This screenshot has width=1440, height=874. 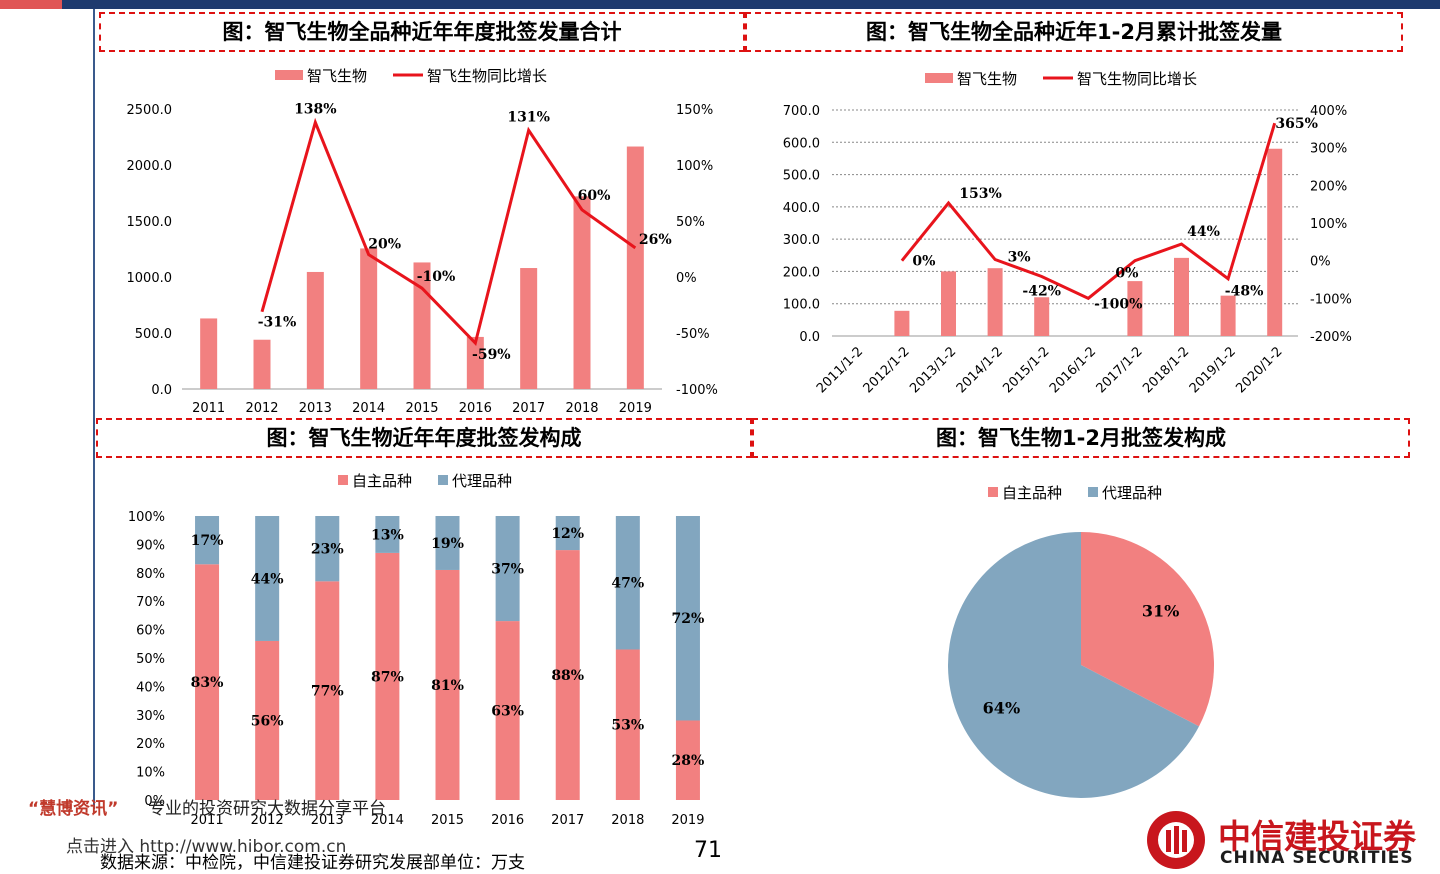 What do you see at coordinates (207, 541) in the screenshot?
I see `c3-proxy-label: 17%` at bounding box center [207, 541].